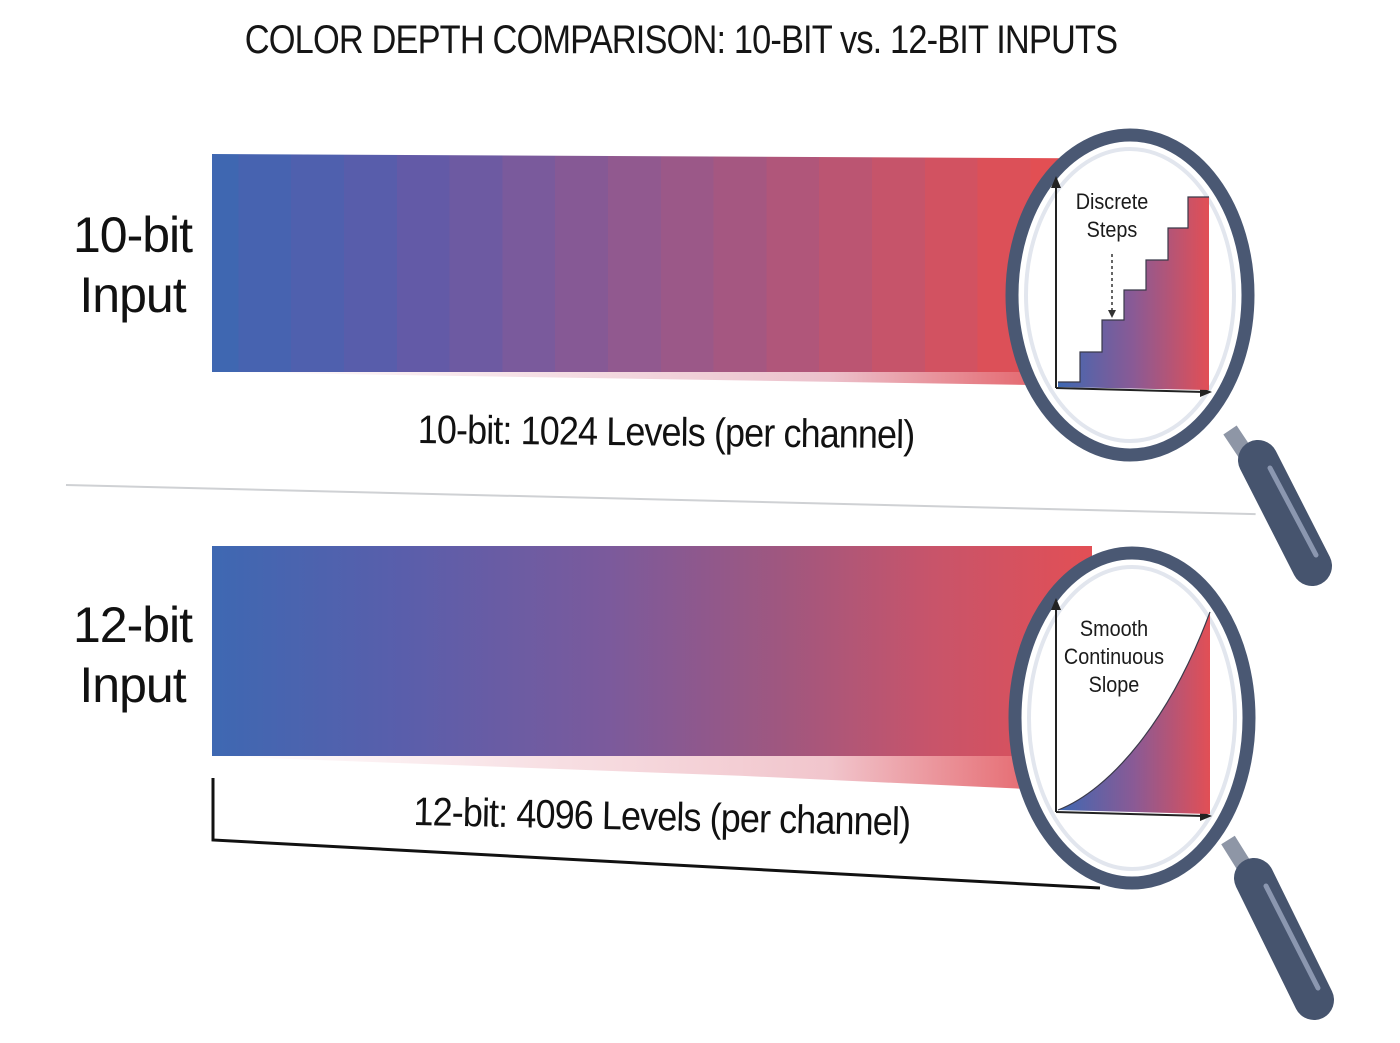 The width and height of the screenshot is (1400, 1043). What do you see at coordinates (652, 651) in the screenshot?
I see `gradient-bar-12bit` at bounding box center [652, 651].